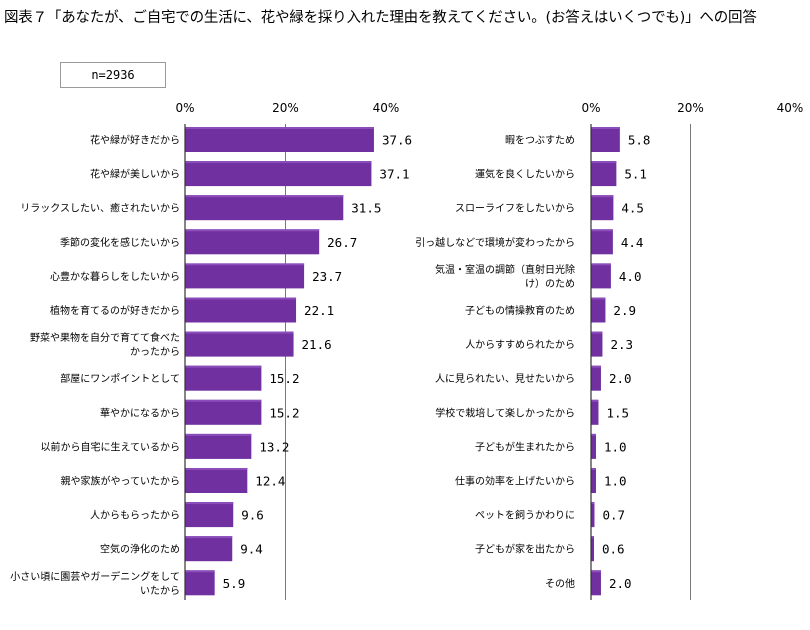  What do you see at coordinates (632, 242) in the screenshot?
I see `right-value-label: 4.4` at bounding box center [632, 242].